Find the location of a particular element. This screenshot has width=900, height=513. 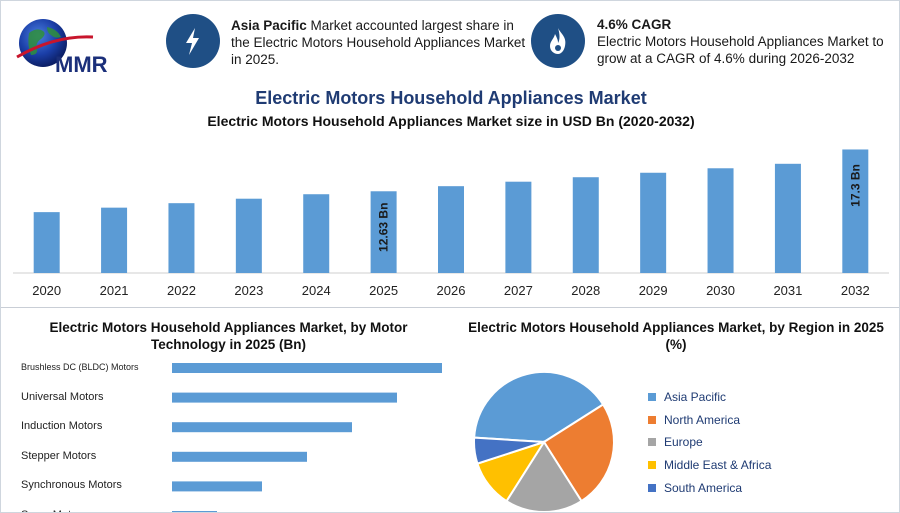

bar-2028 is located at coordinates (585, 225).